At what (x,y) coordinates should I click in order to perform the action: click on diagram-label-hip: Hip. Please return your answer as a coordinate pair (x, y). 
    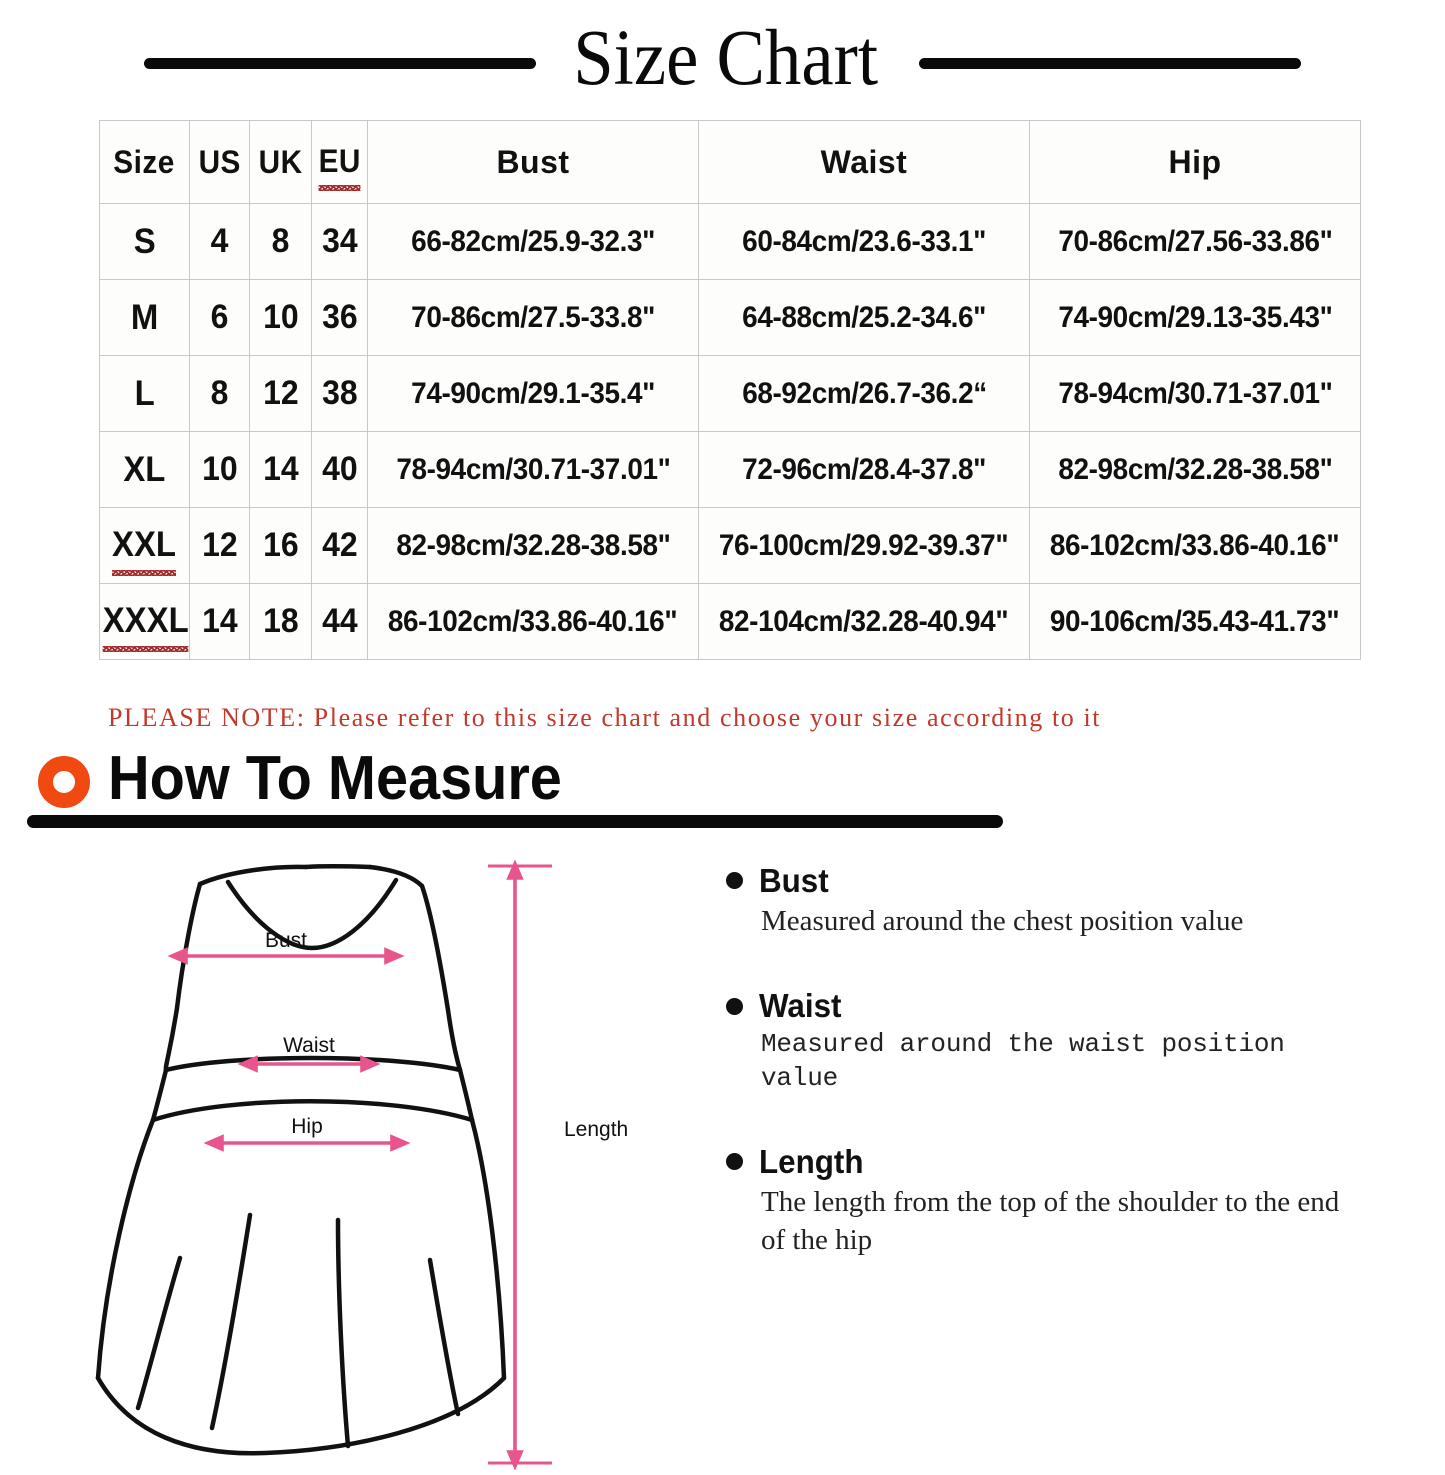
    Looking at the image, I should click on (307, 1126).